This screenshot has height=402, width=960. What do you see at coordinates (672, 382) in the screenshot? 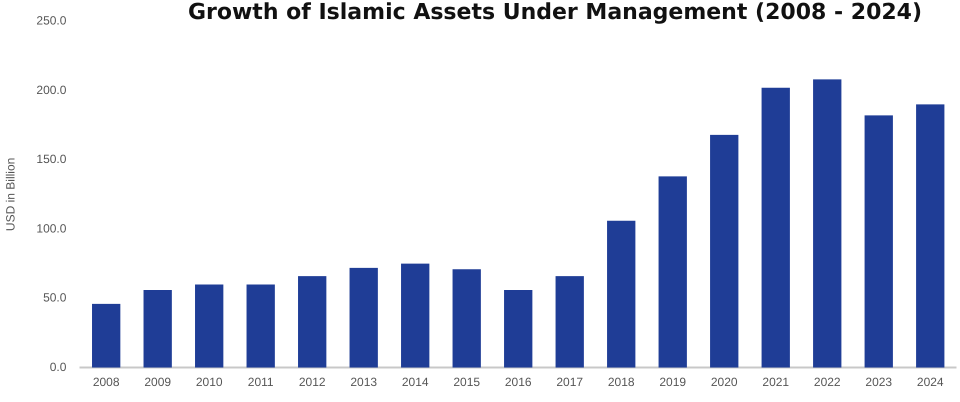
I see `x-tick-label: 2019` at bounding box center [672, 382].